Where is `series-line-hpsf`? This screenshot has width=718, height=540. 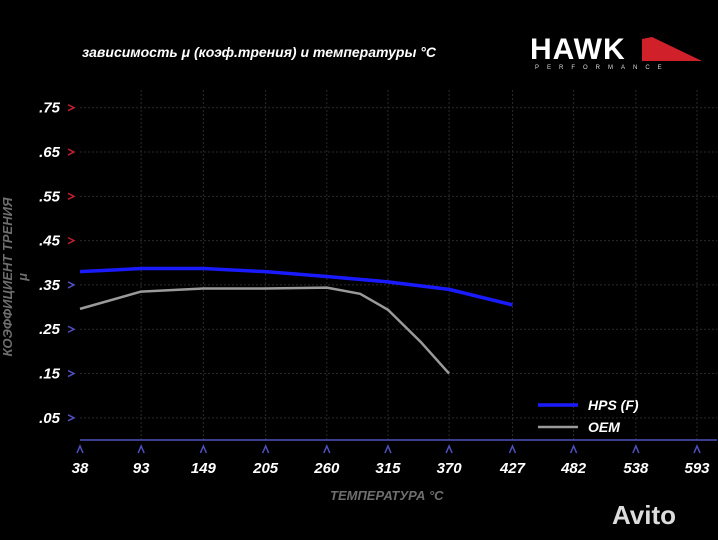 series-line-hpsf is located at coordinates (296, 286).